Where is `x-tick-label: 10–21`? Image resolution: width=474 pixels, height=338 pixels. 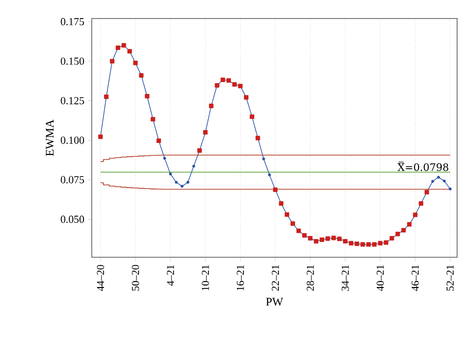
x-tick-label: 10–21 is located at coordinates (205, 277).